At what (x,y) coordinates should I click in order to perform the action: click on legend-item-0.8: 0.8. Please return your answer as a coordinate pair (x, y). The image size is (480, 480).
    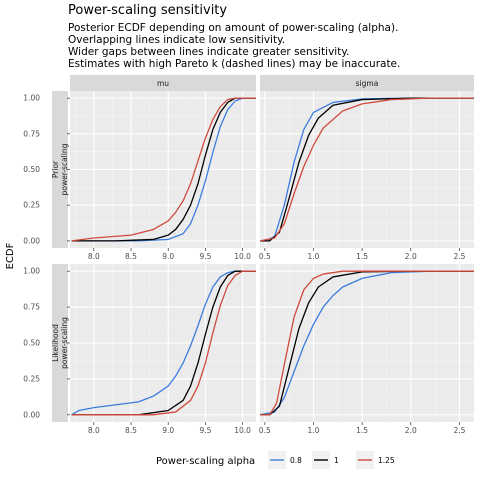
    Looking at the image, I should click on (285, 460).